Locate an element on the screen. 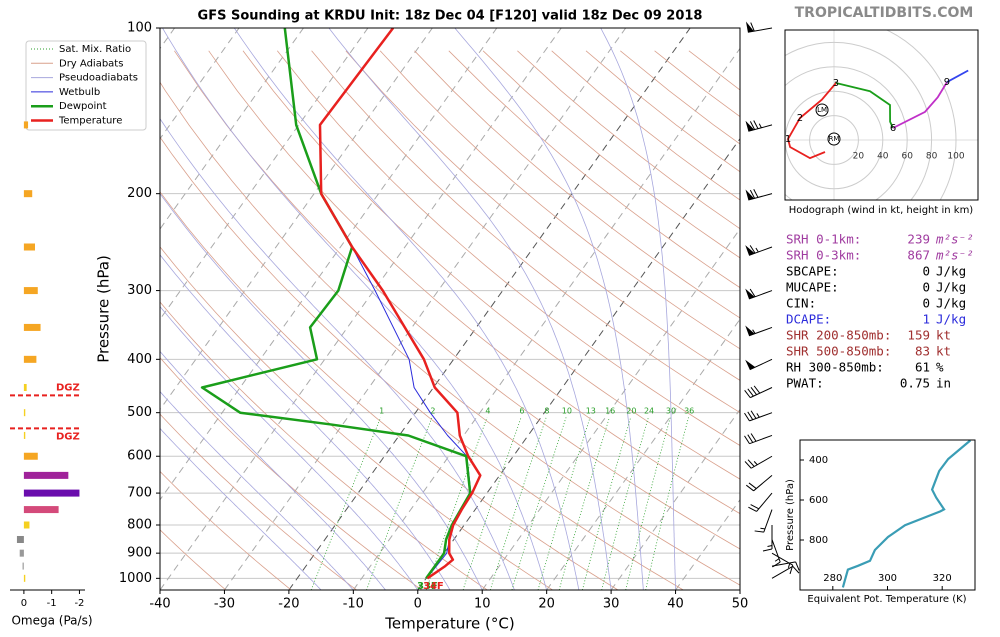 The image size is (1000, 637). x-tick-label: -40 is located at coordinates (159, 604).